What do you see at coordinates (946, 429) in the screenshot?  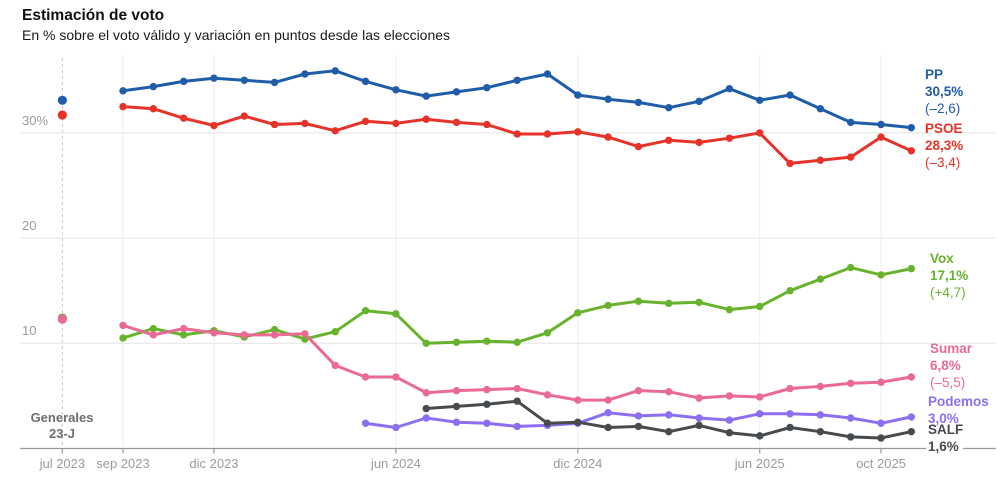 I see `legend-salf-name: SALF` at bounding box center [946, 429].